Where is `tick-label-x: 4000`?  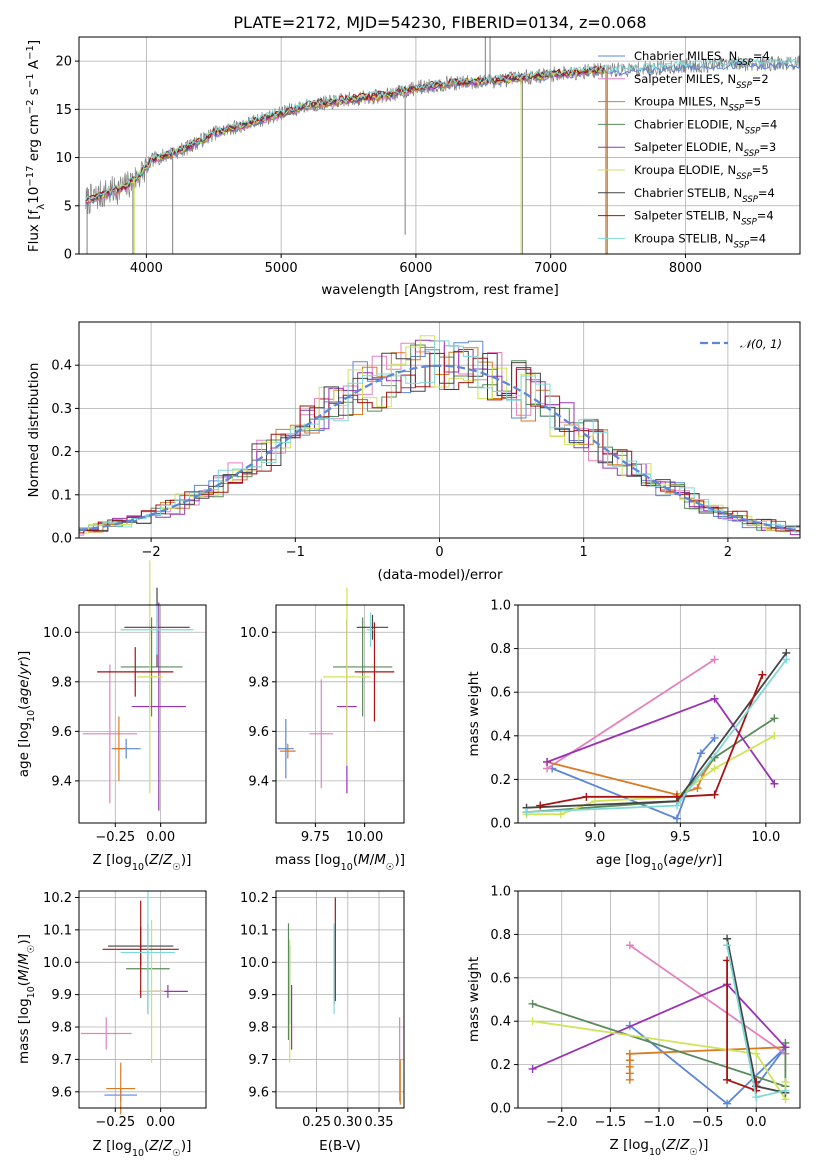 tick-label-x: 4000 is located at coordinates (146, 268).